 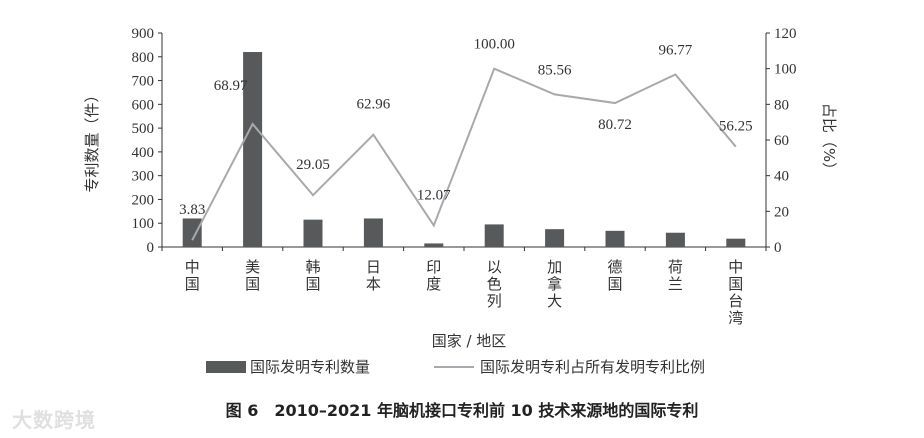 I want to click on data-label: 12.07, so click(x=434, y=195).